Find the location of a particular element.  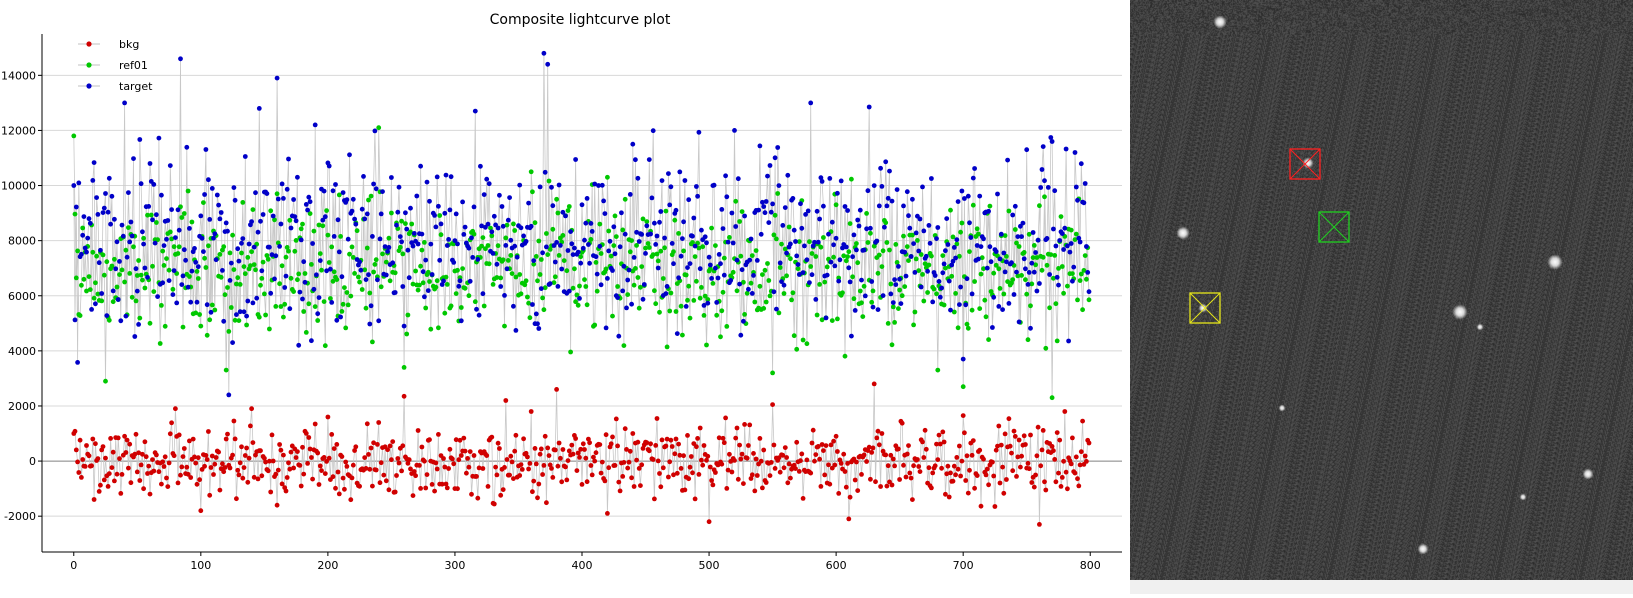

y-tick-label: 0 is located at coordinates (32, 461).